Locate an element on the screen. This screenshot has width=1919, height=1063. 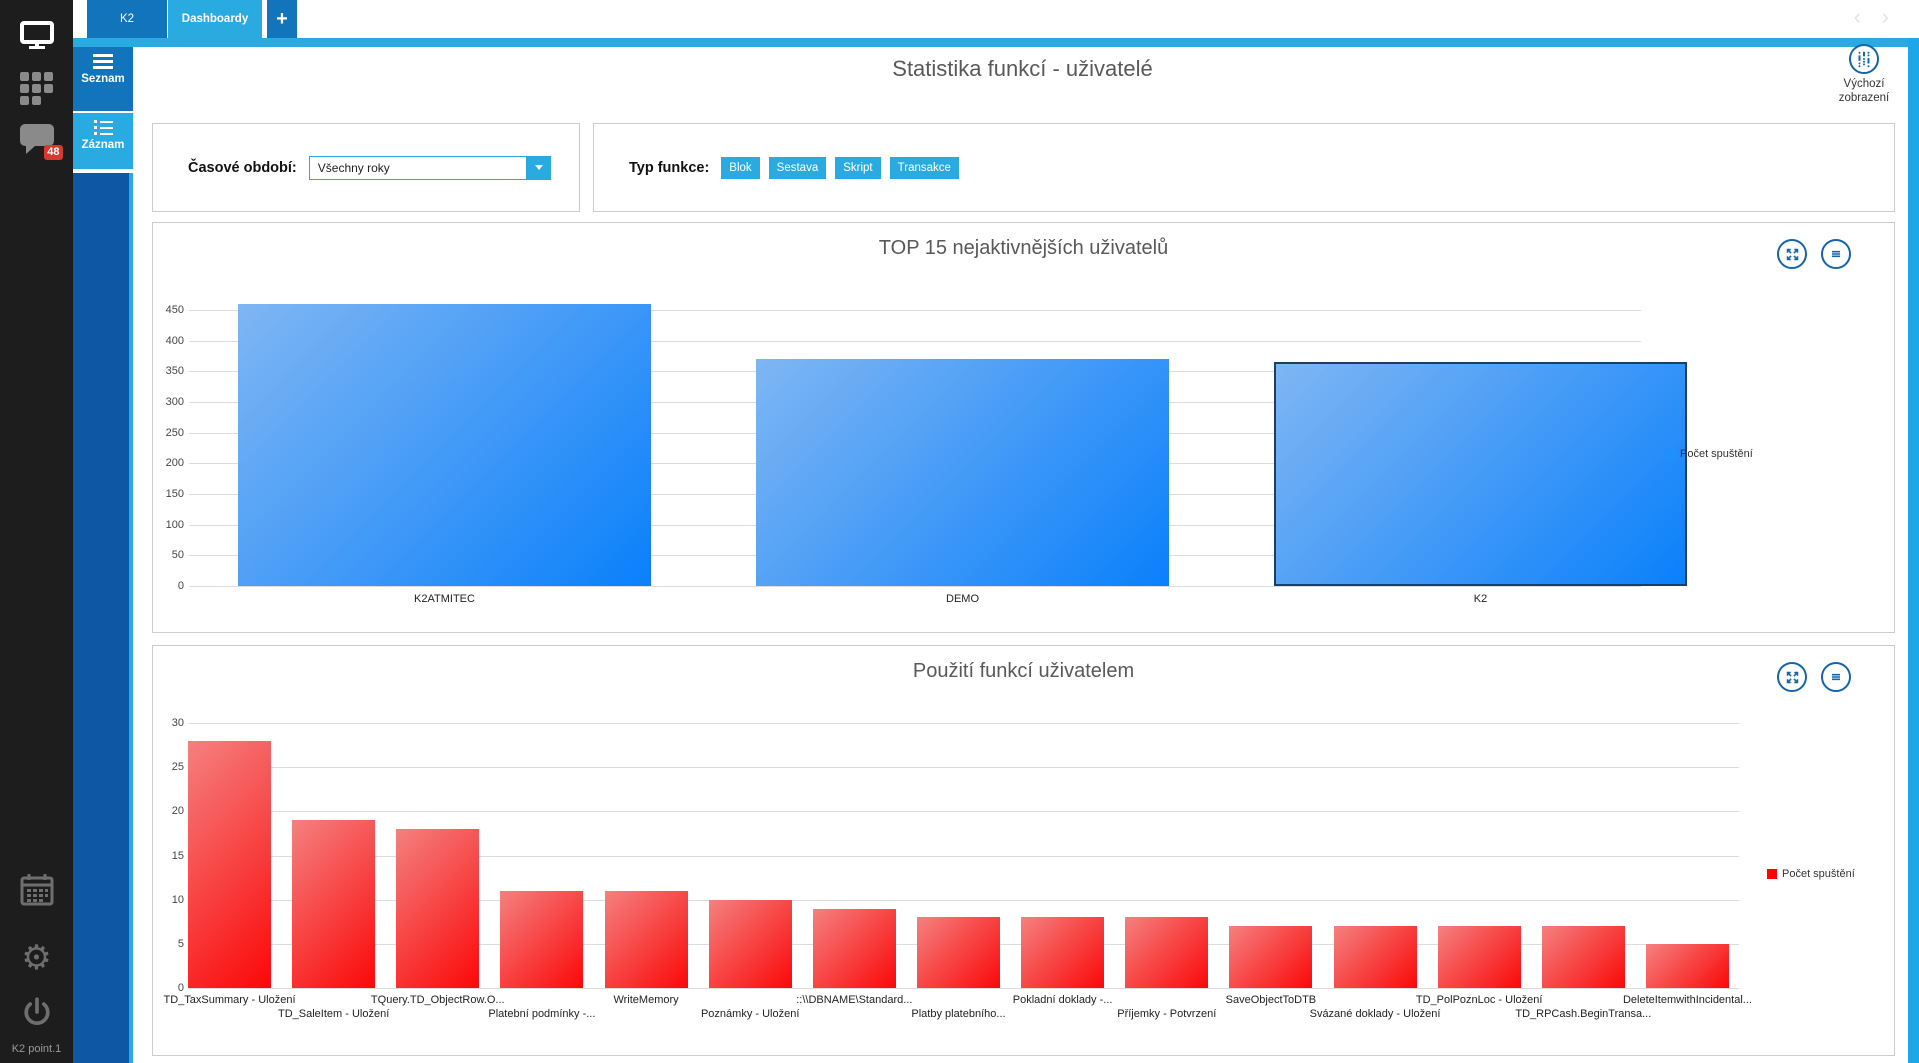
gear-icon: ⚙ is located at coordinates (36, 958).